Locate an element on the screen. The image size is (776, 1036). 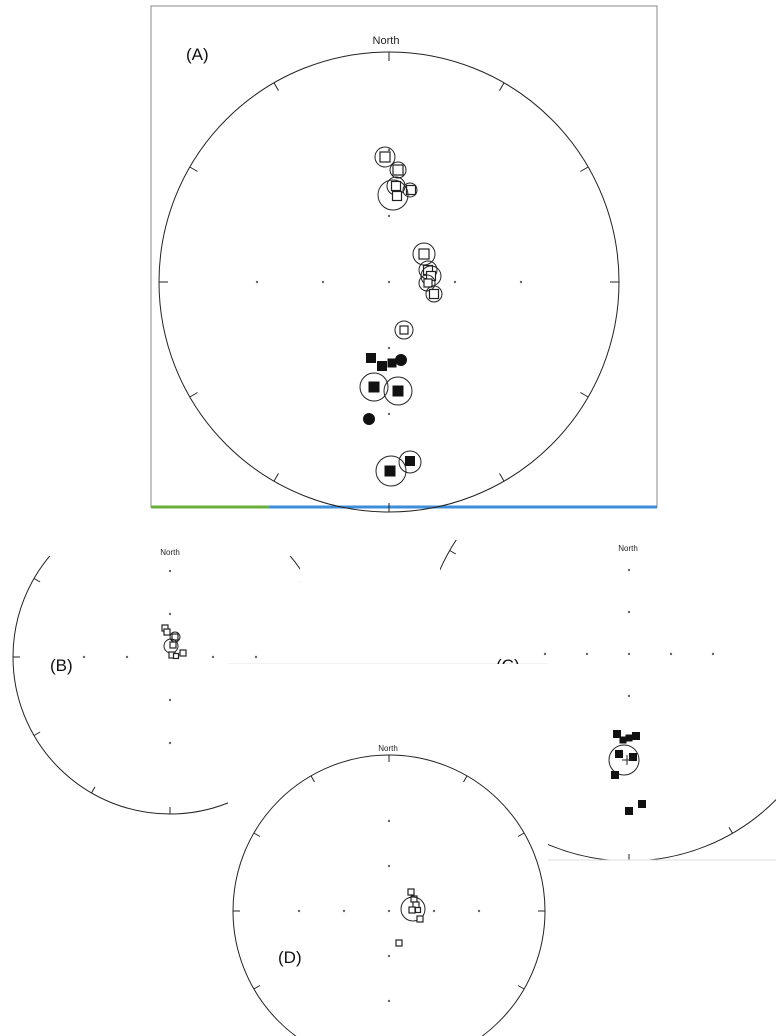
panel-b: North (B) is located at coordinates (156, 668).